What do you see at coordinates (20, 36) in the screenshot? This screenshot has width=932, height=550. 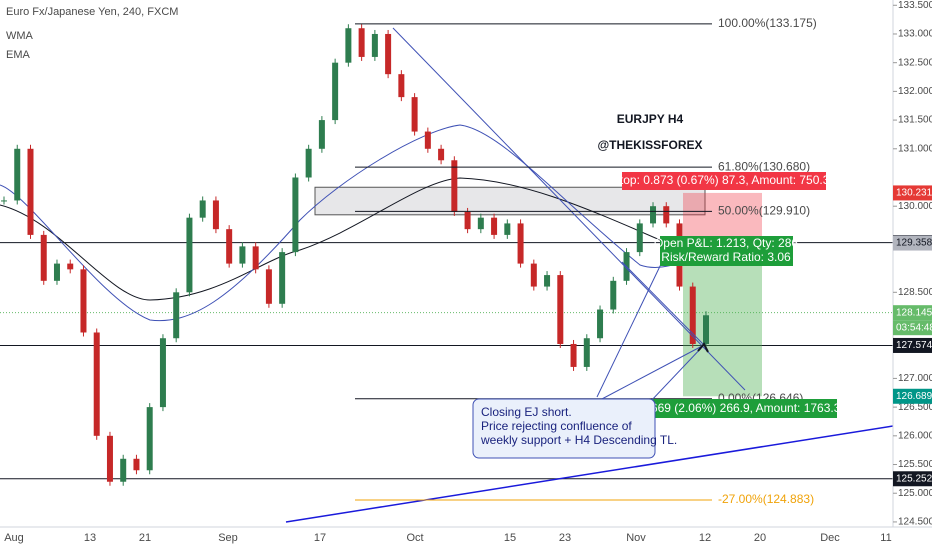 I see `indicator-label: WMA` at bounding box center [20, 36].